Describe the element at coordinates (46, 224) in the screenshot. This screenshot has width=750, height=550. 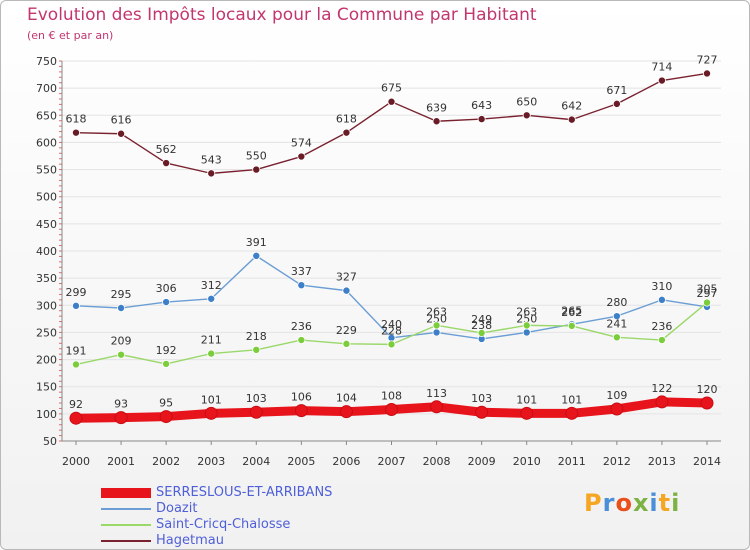
I see `y-tick-label: 450` at that location.